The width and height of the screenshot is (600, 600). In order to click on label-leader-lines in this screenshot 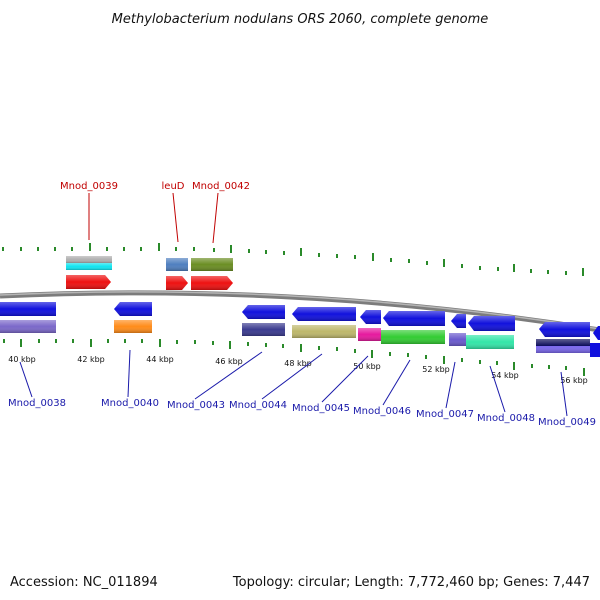, I will do `click(293, 383)`.